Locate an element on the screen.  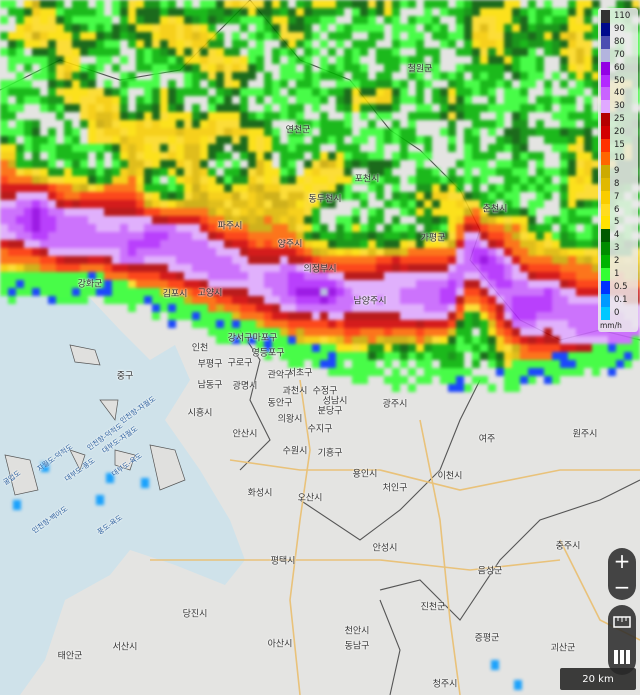
legend-label: 25 is located at coordinates (619, 119).